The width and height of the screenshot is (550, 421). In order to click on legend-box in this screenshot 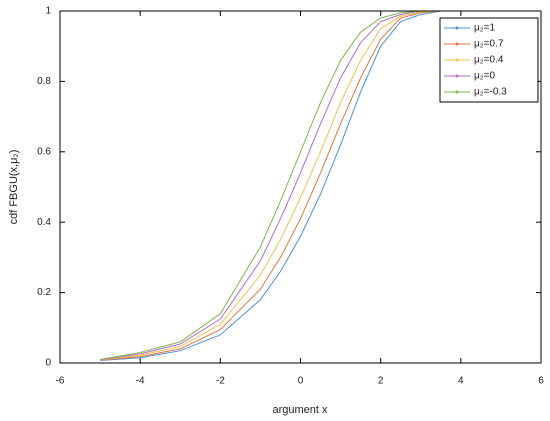, I will do `click(489, 60)`.